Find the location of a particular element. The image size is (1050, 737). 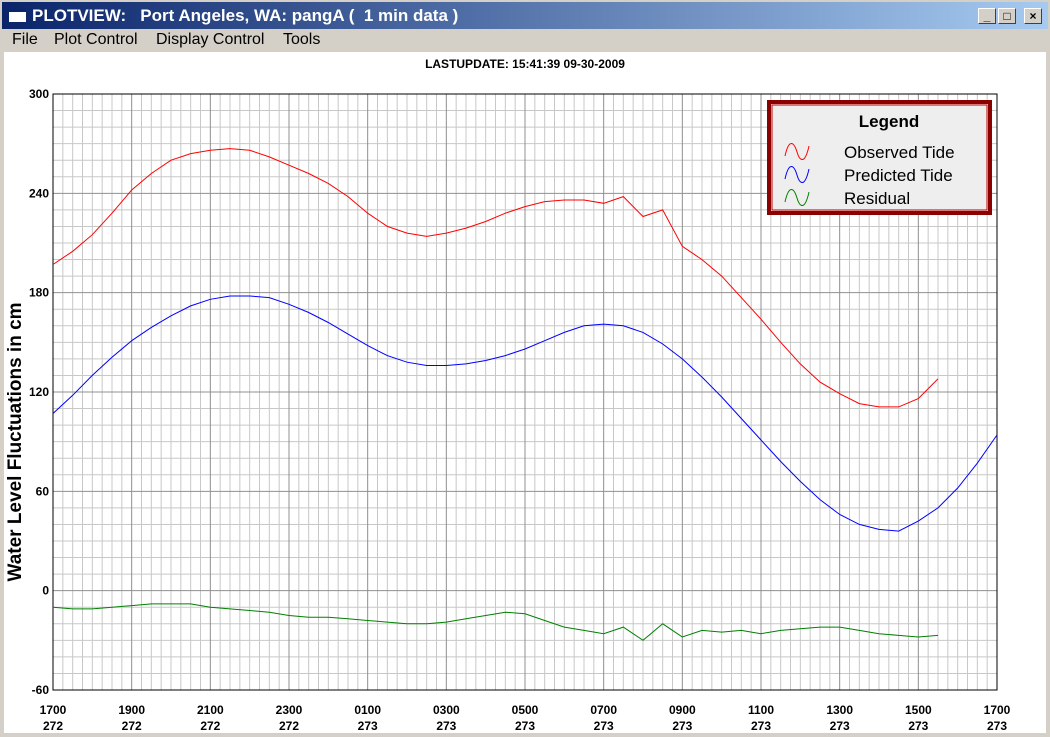

y-tick-label: 300 is located at coordinates (39, 94).